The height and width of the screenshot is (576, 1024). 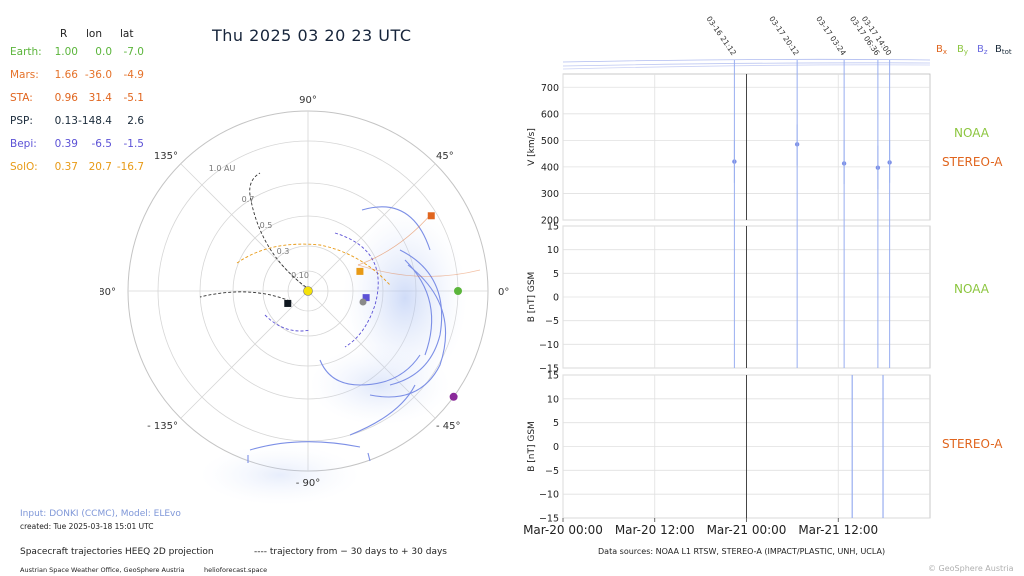 What do you see at coordinates (747, 530) in the screenshot?
I see `x-tick-label: Mar-21 00:00` at bounding box center [747, 530].